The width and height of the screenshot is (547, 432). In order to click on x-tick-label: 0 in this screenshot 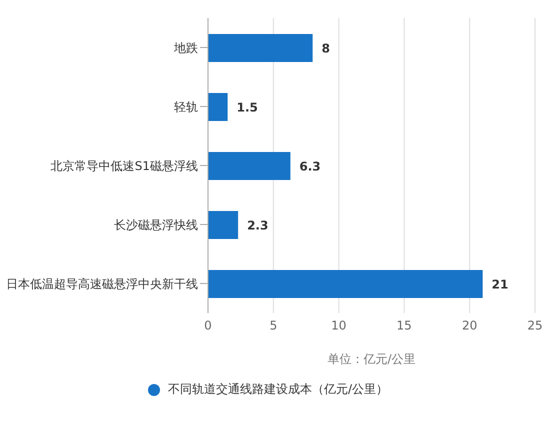, I will do `click(208, 325)`.